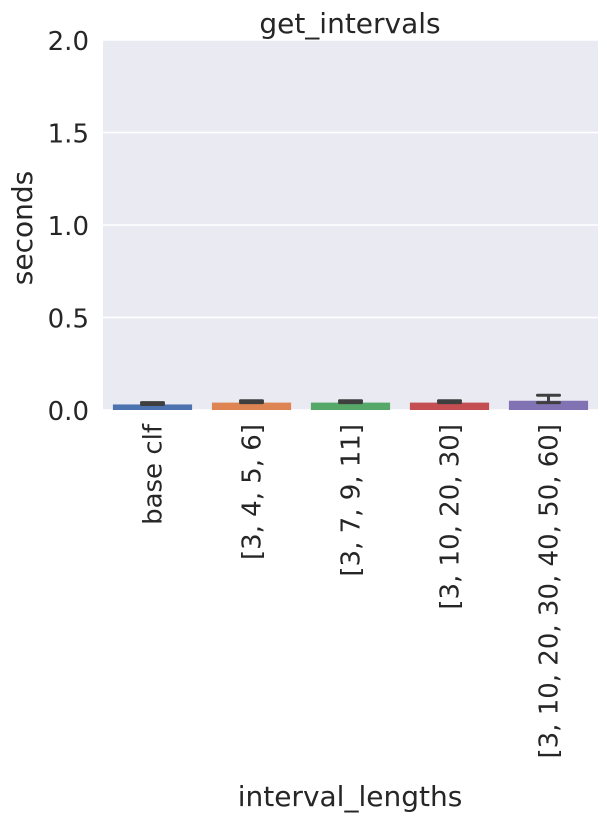  What do you see at coordinates (68, 135) in the screenshot?
I see `y-tick-label: 1.5` at bounding box center [68, 135].